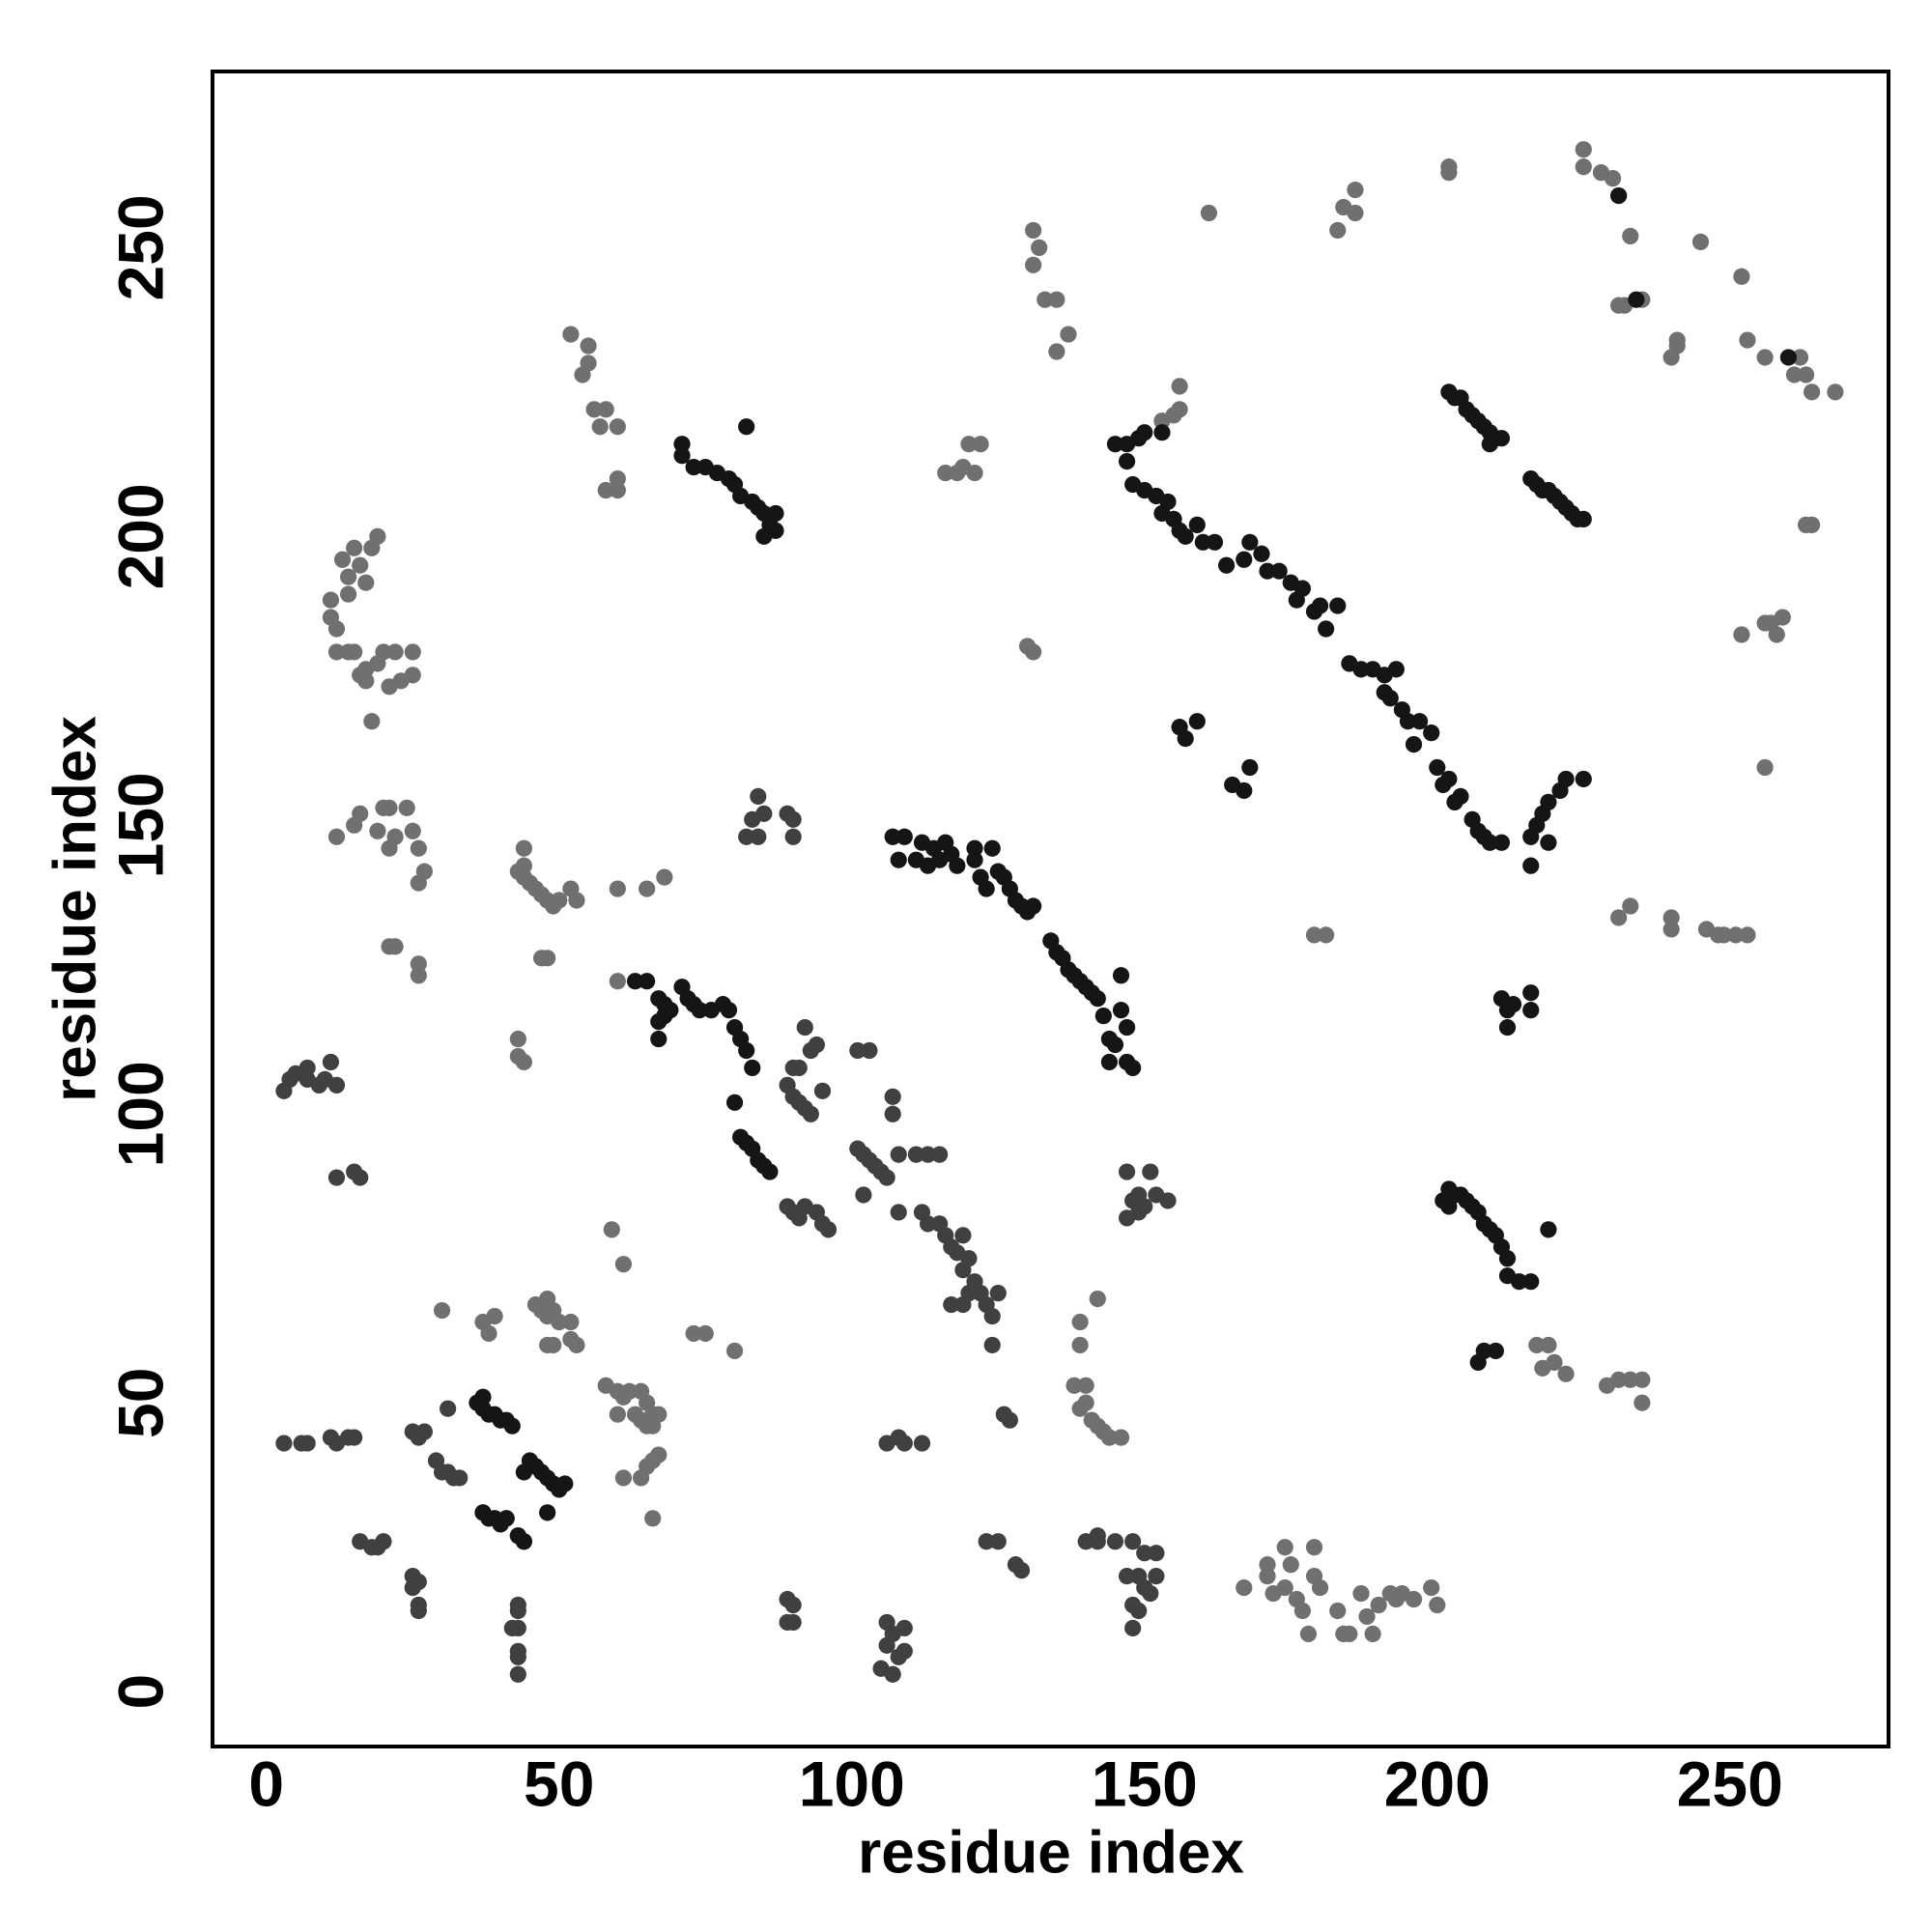 The image size is (1932, 1932). I want to click on y-tick-label: 0, so click(140, 1692).